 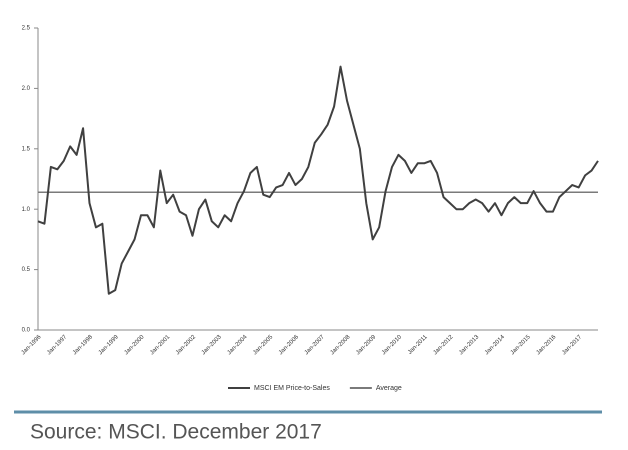 I want to click on y-tick-label: 1.5, so click(x=26, y=149).